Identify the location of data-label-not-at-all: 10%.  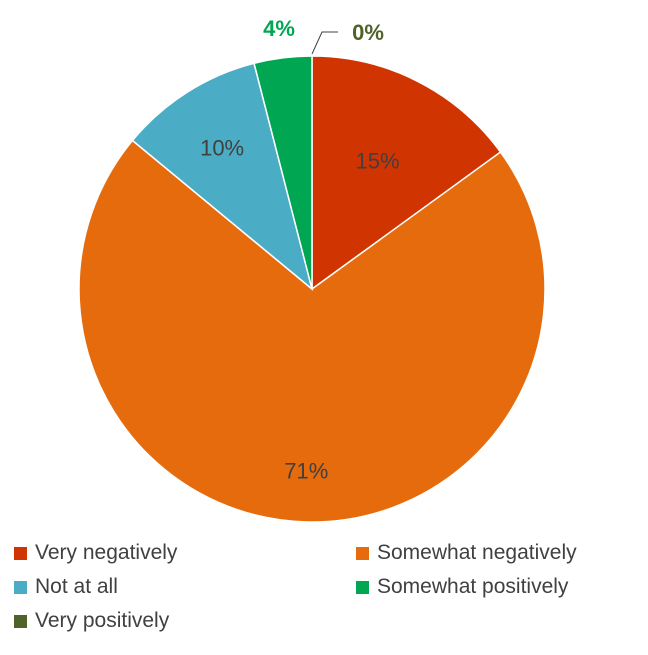
(222, 147).